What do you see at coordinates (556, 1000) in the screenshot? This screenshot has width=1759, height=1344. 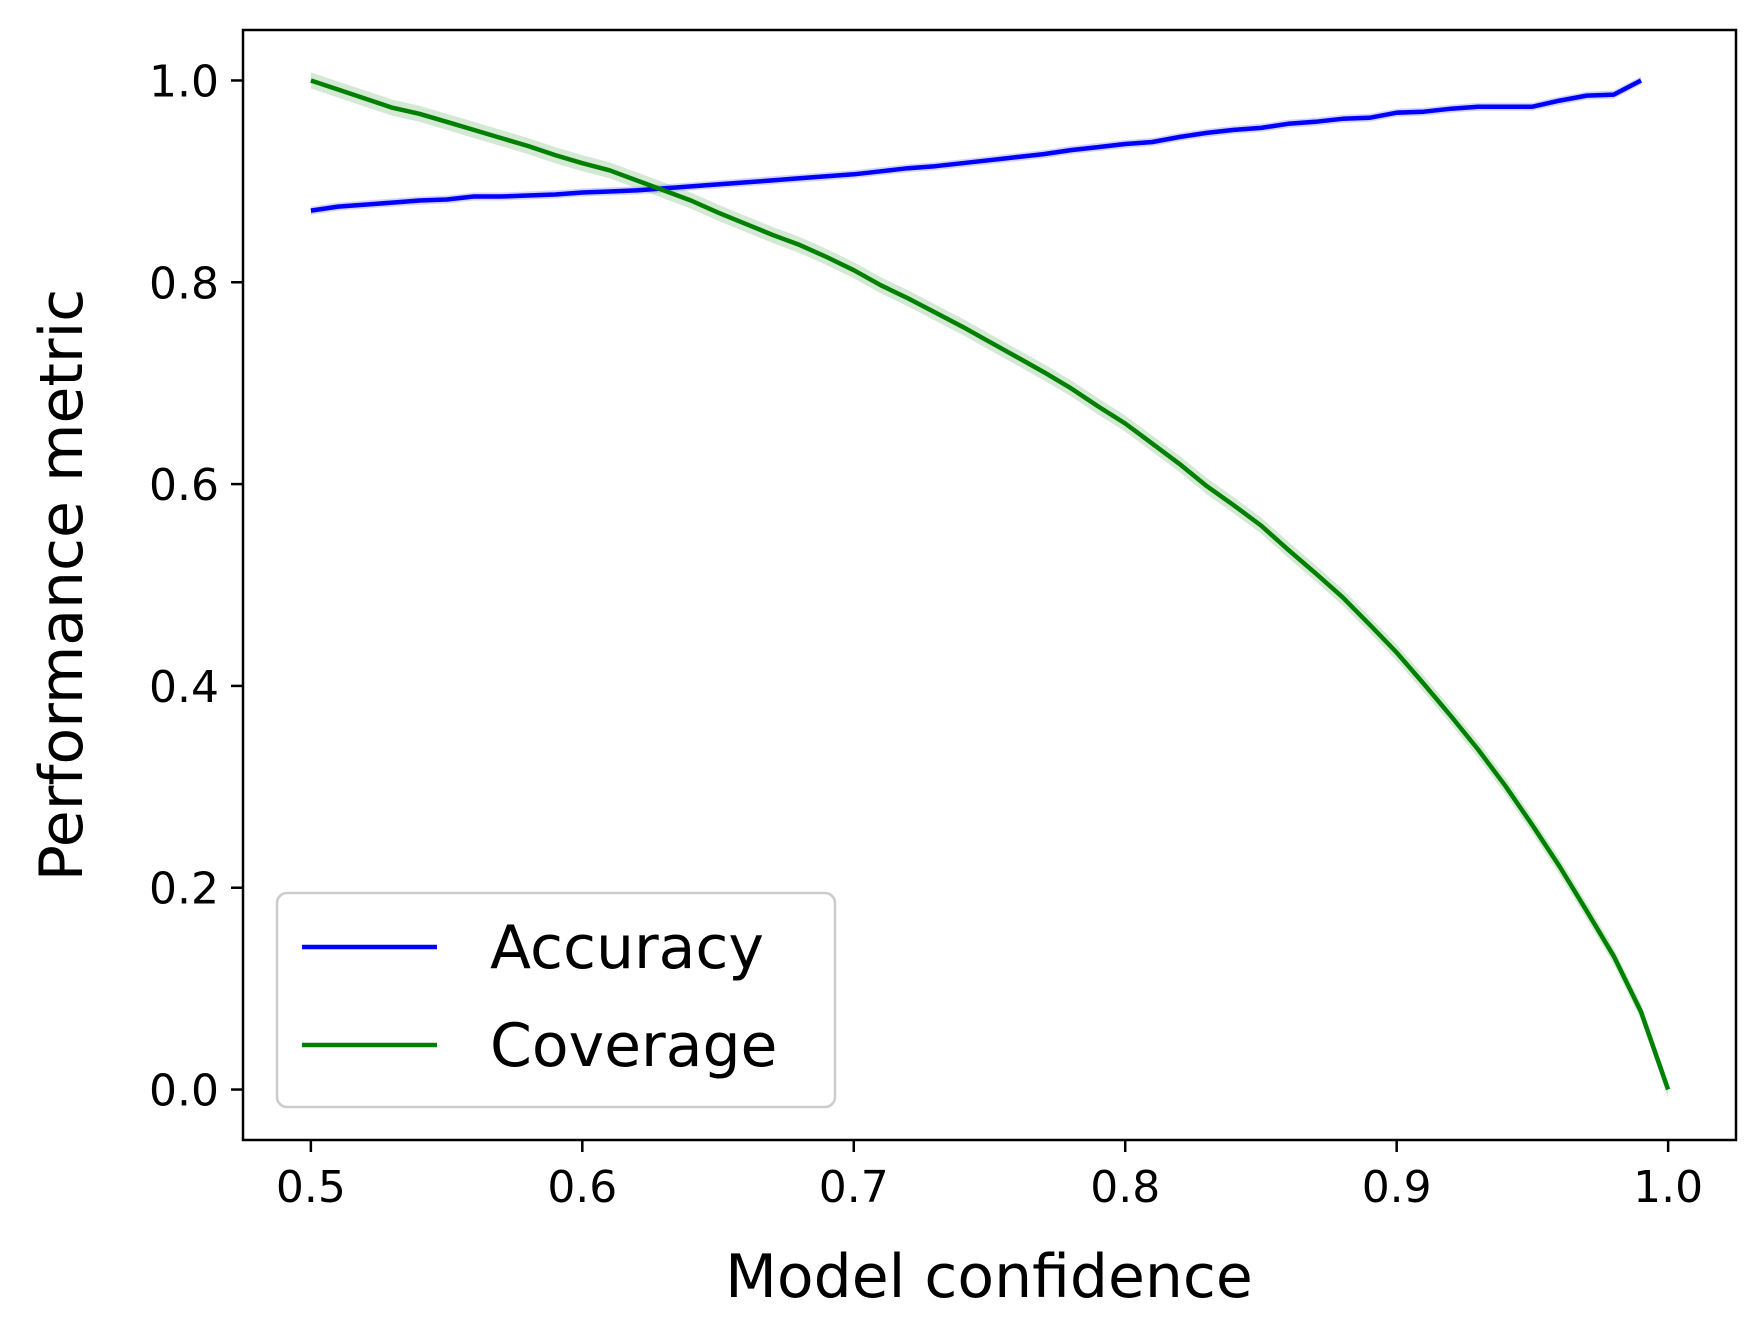 I see `legend: Accuracy Coverage` at bounding box center [556, 1000].